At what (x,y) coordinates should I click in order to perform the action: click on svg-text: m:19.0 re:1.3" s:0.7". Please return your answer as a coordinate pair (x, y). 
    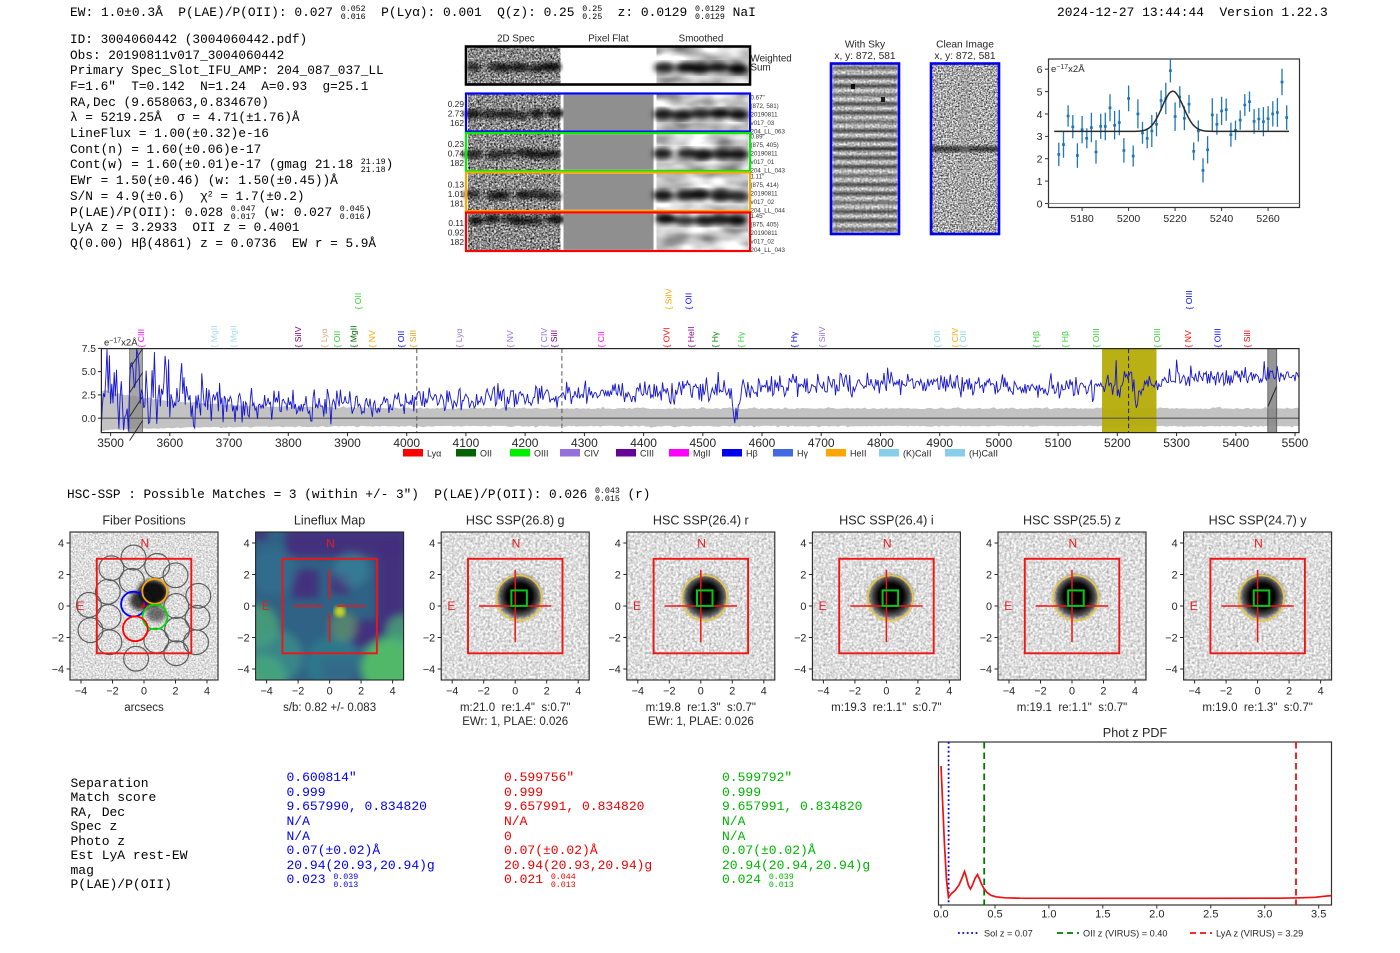
    Looking at the image, I should click on (1257, 708).